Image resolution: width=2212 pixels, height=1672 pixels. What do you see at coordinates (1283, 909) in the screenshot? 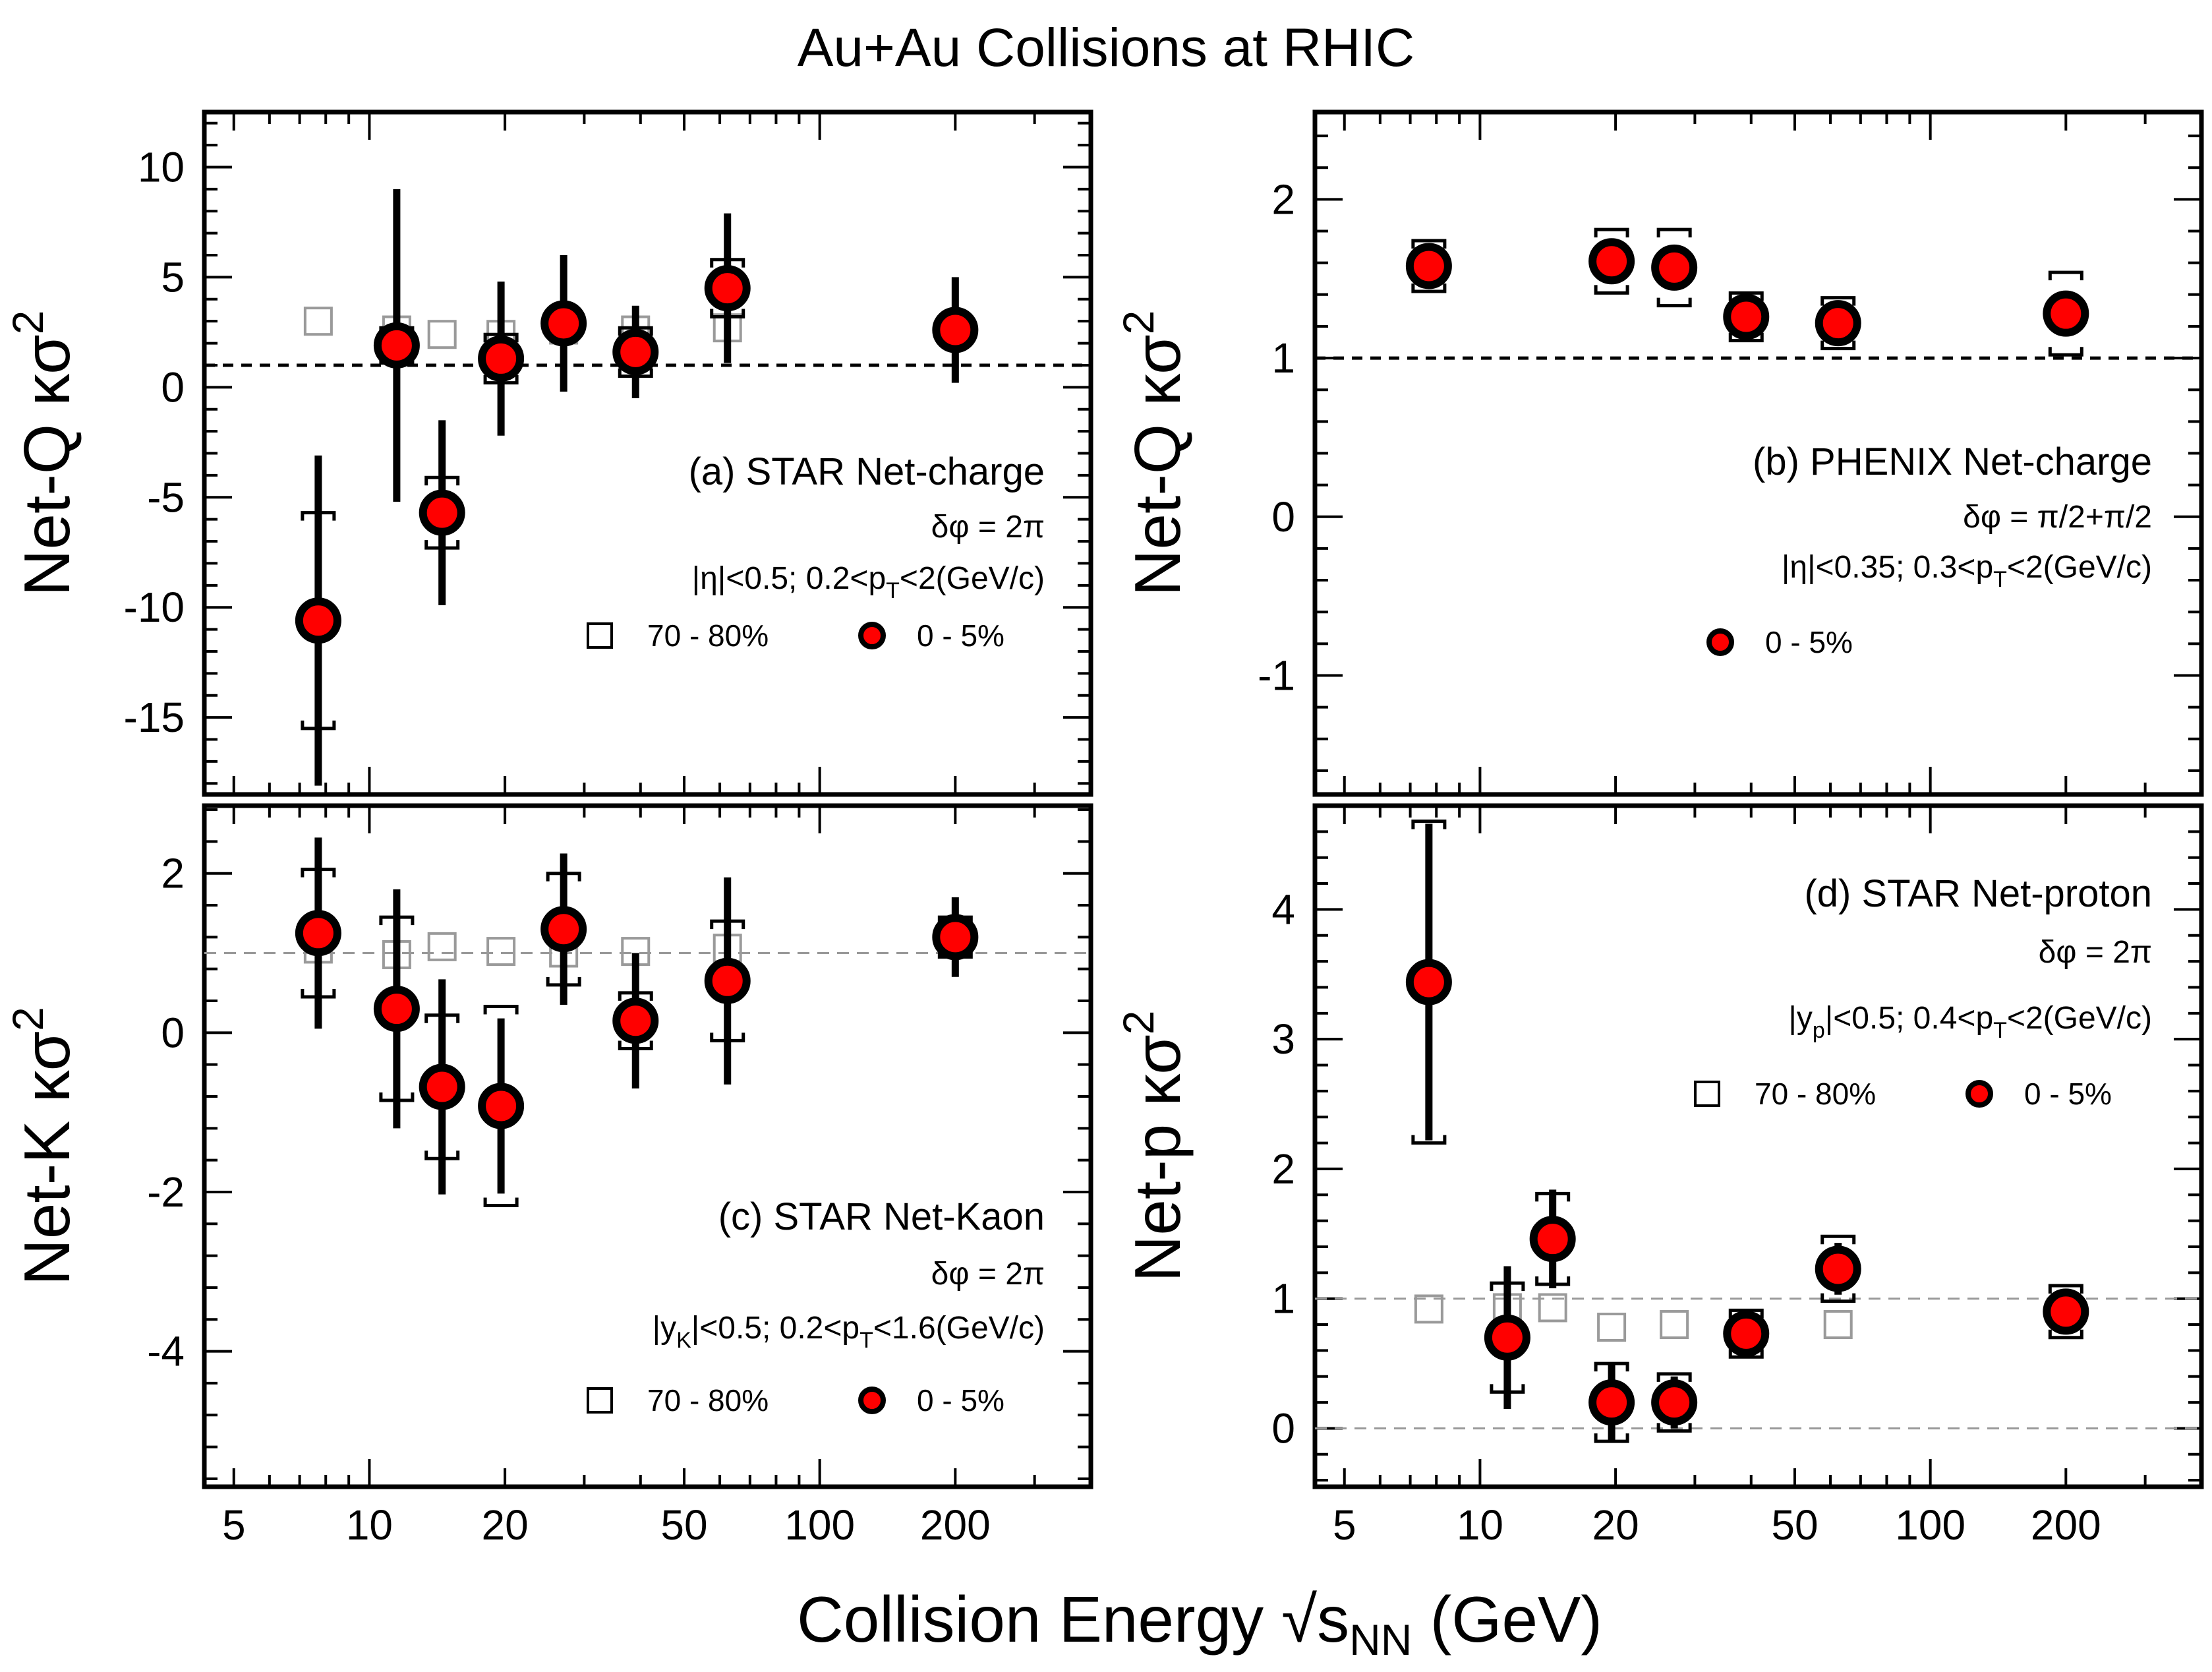
I see `y-tick-label: 4` at bounding box center [1283, 909].